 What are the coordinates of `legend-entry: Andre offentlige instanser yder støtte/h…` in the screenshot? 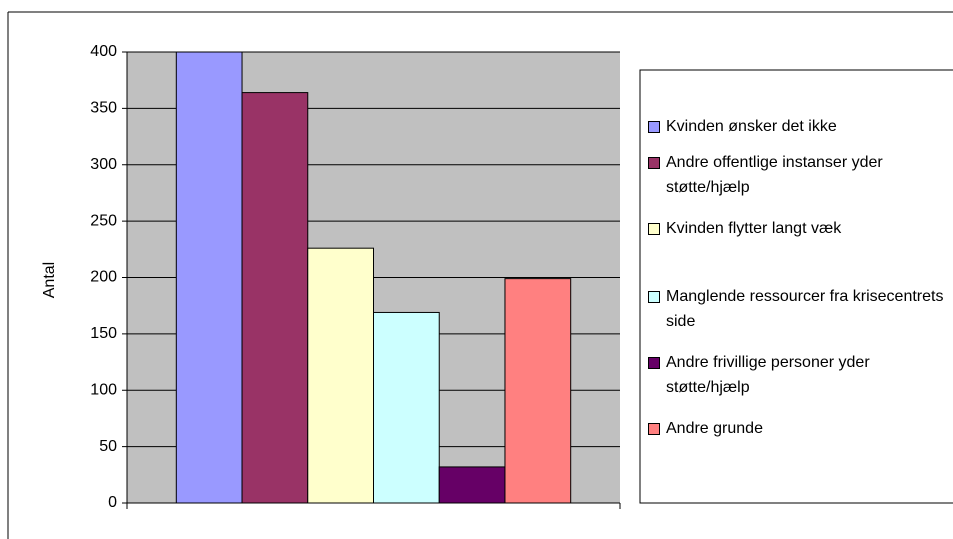 It's located at (798, 175).